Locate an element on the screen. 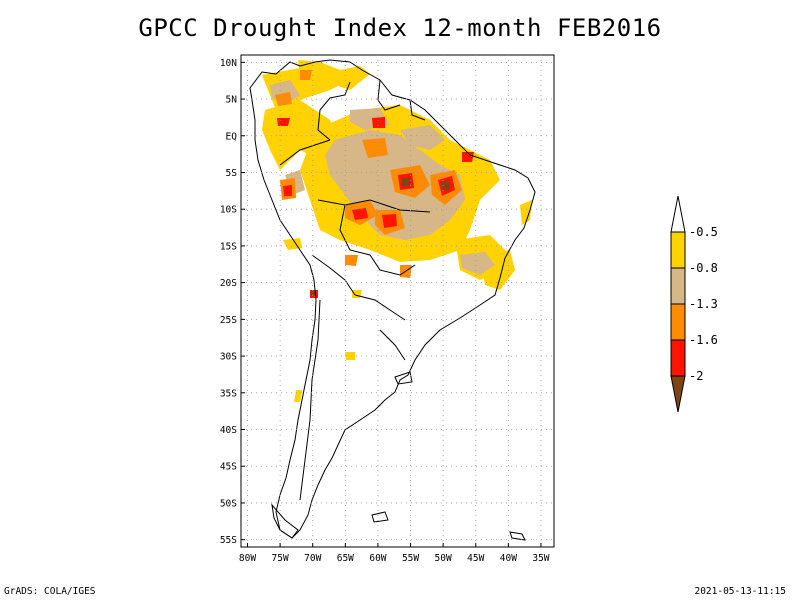  lon-tick-label: 55W is located at coordinates (410, 558).